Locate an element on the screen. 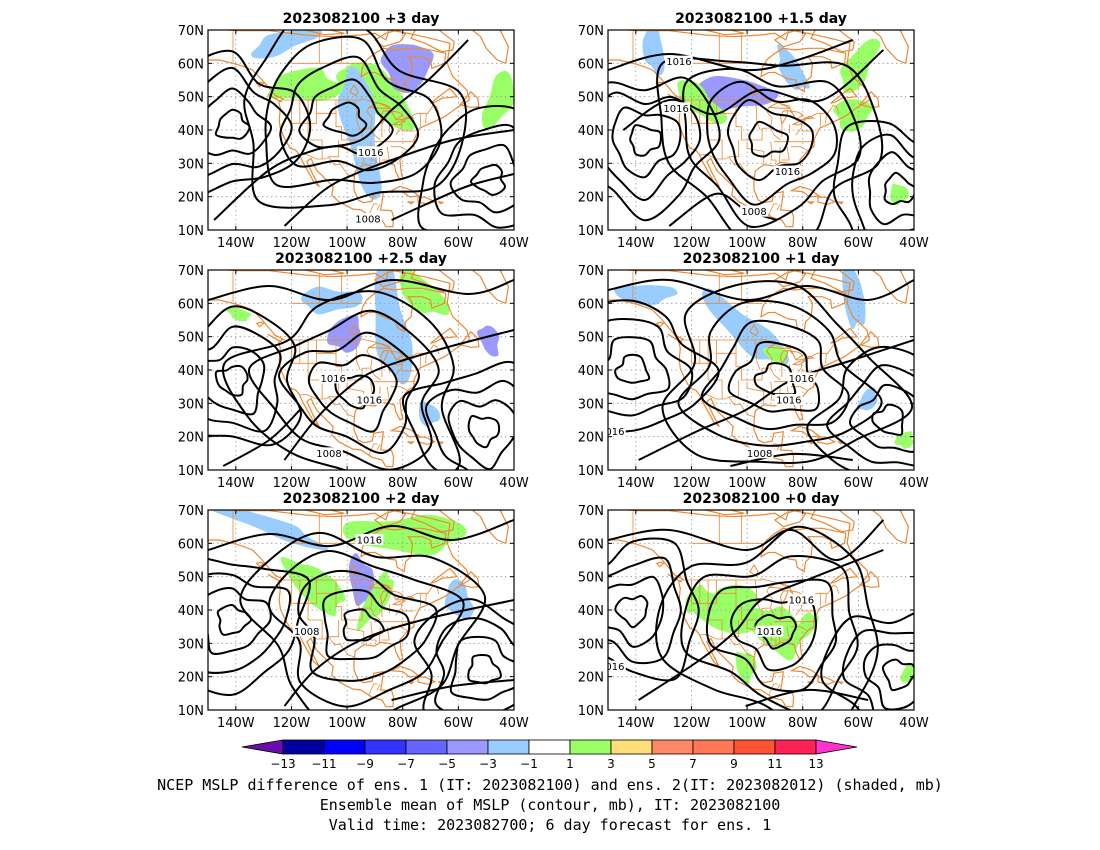 The image size is (1100, 850). colorbar-label: 9 is located at coordinates (734, 764).